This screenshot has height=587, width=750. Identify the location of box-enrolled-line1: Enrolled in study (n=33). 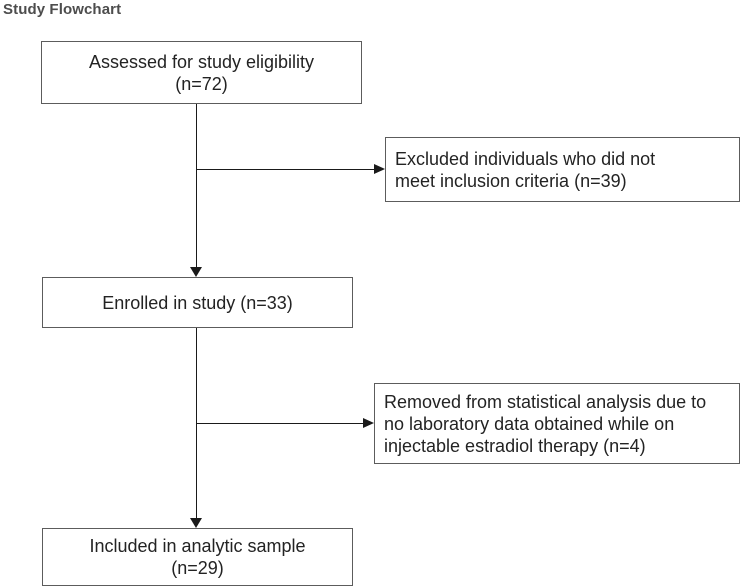
(197, 302).